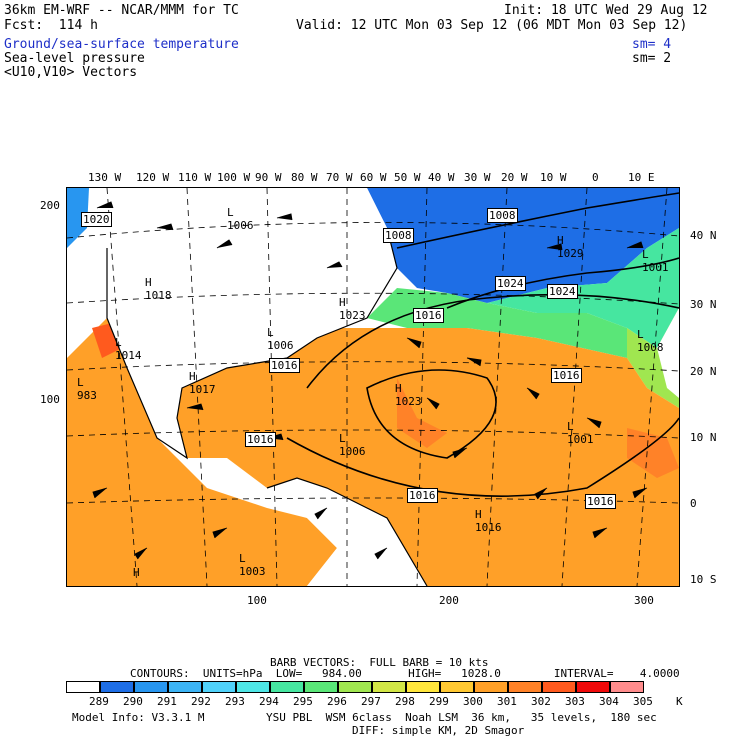 This screenshot has width=740, height=740. I want to click on colorbar-label: 298, so click(405, 701).